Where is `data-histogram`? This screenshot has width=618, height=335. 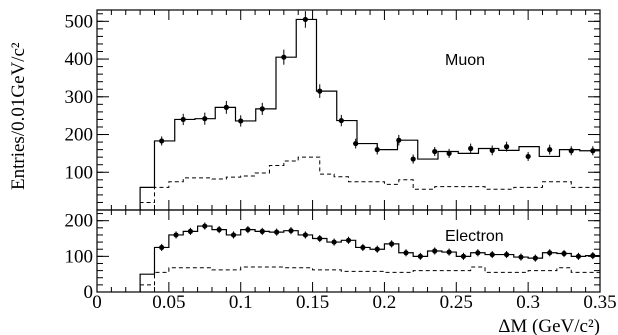
data-histogram is located at coordinates (369, 258).